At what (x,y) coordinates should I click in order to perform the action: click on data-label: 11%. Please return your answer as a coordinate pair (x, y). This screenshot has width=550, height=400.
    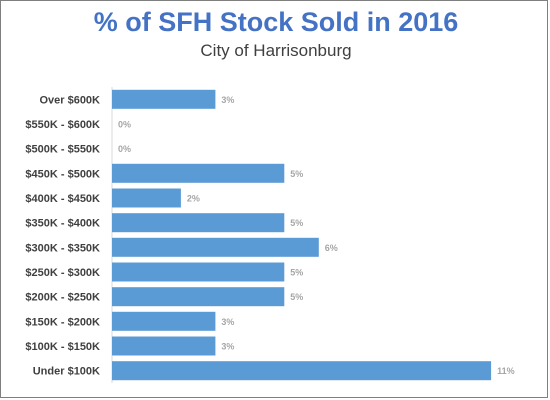
    Looking at the image, I should click on (506, 371).